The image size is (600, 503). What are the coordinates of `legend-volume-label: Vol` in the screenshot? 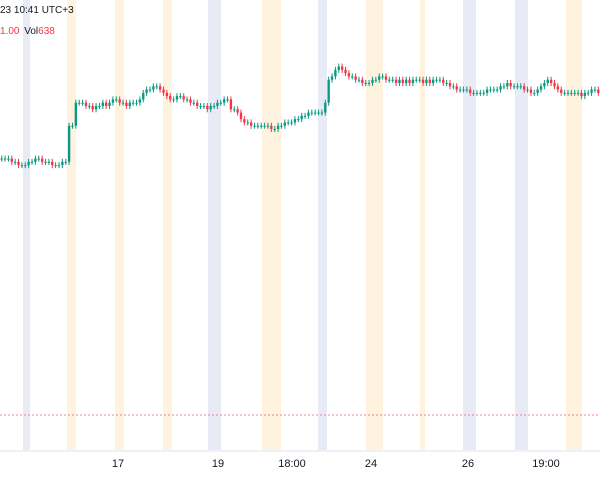 It's located at (31, 31).